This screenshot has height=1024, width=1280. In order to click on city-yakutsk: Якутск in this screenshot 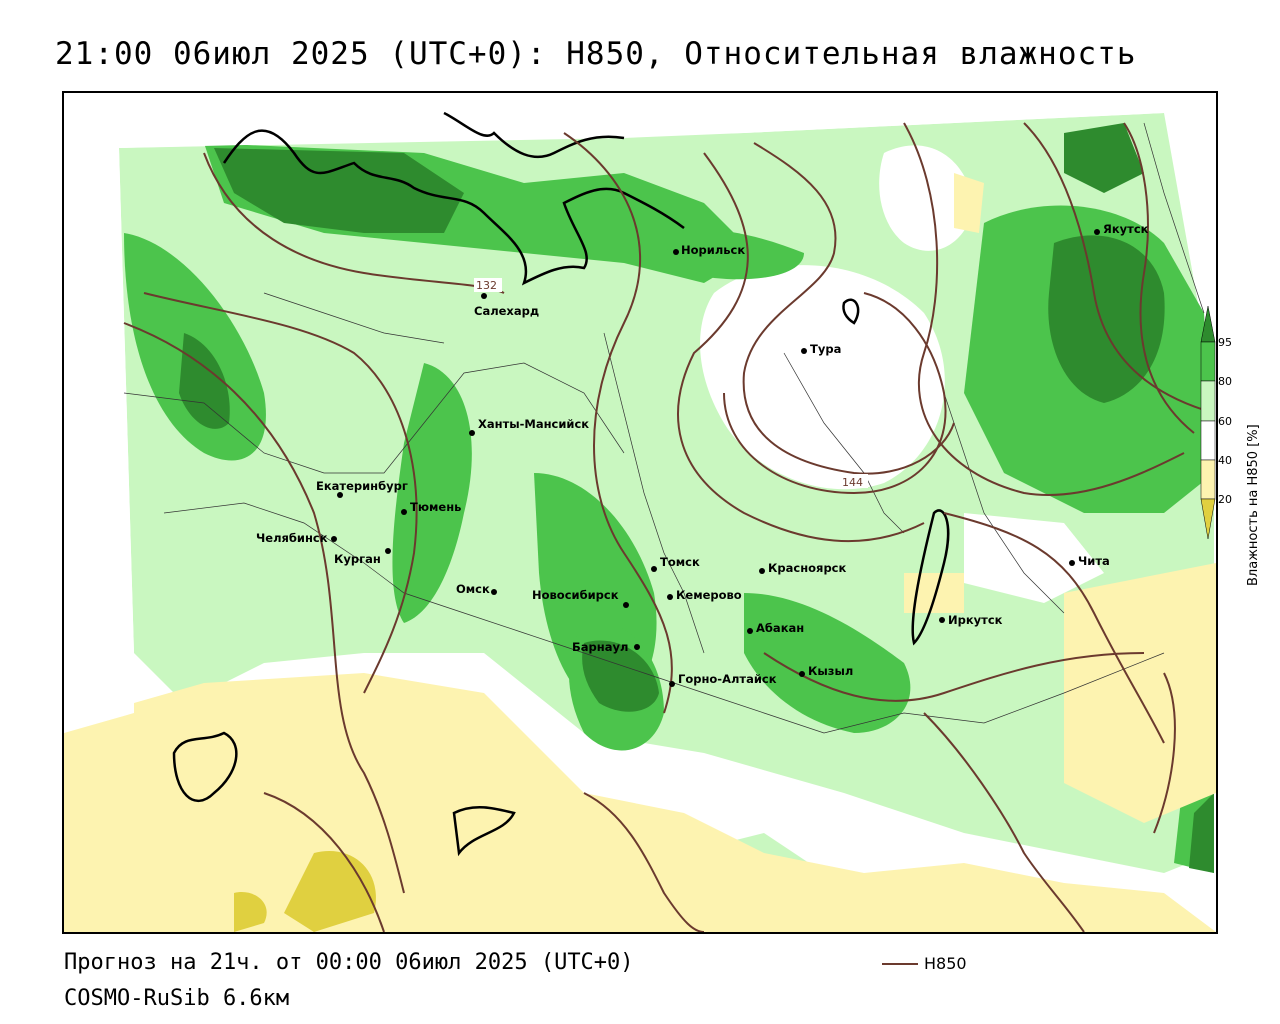, I will do `click(1121, 229)`.